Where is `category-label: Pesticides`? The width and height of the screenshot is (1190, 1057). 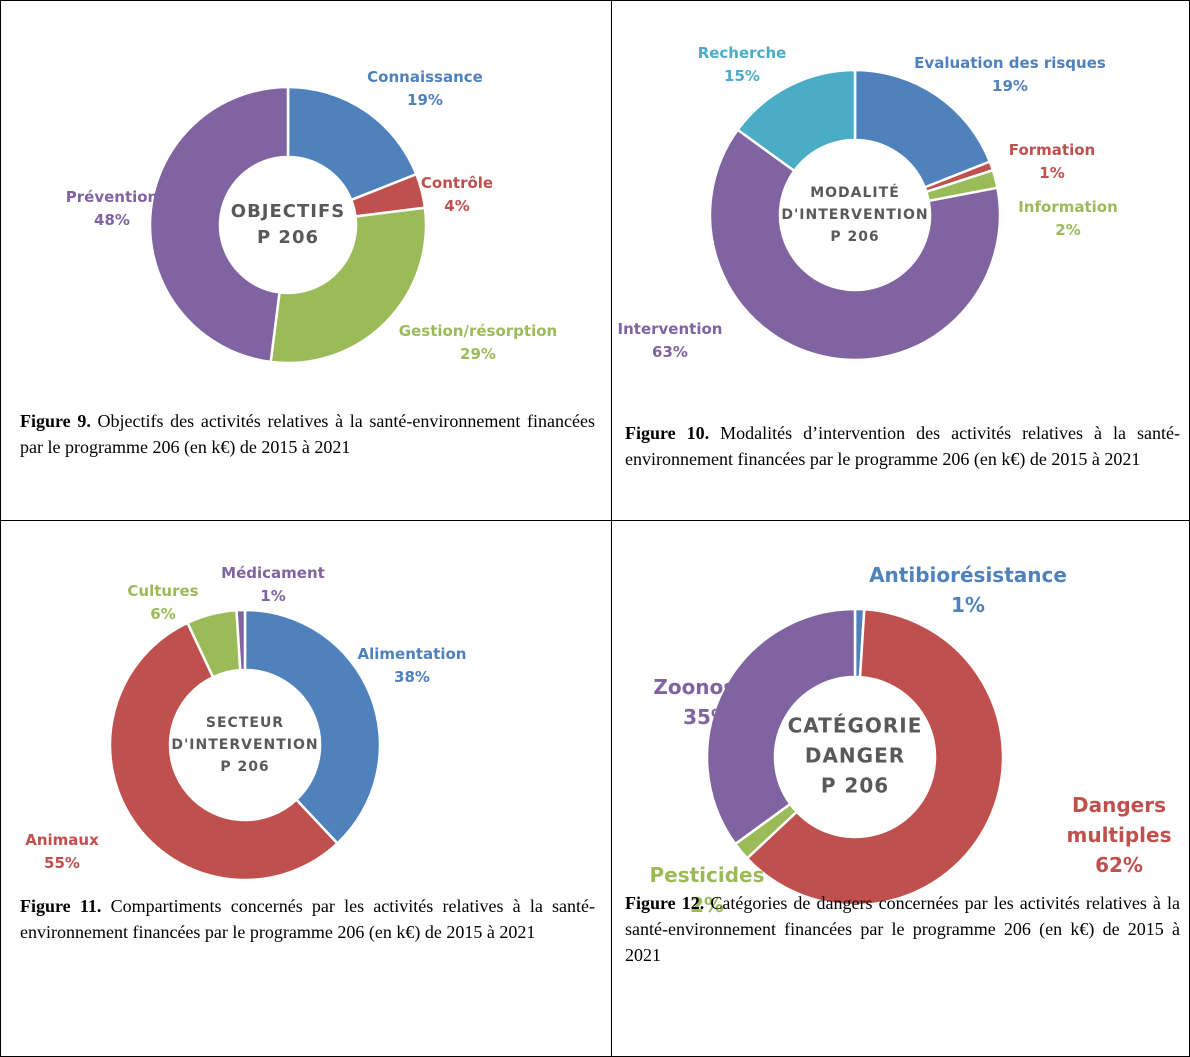
category-label: Pesticides is located at coordinates (707, 875).